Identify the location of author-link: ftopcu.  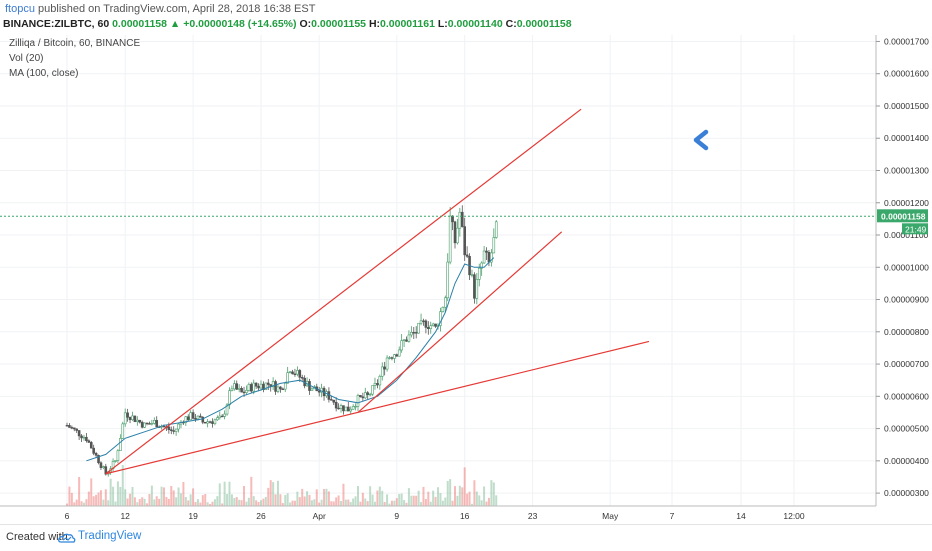
(20, 9).